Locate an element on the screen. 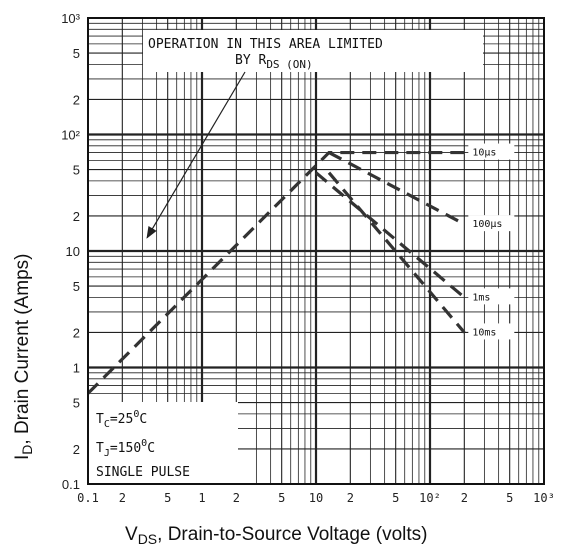 This screenshot has width=574, height=552. y-axis-title: ID, Drain Current (Amps) is located at coordinates (23, 356).